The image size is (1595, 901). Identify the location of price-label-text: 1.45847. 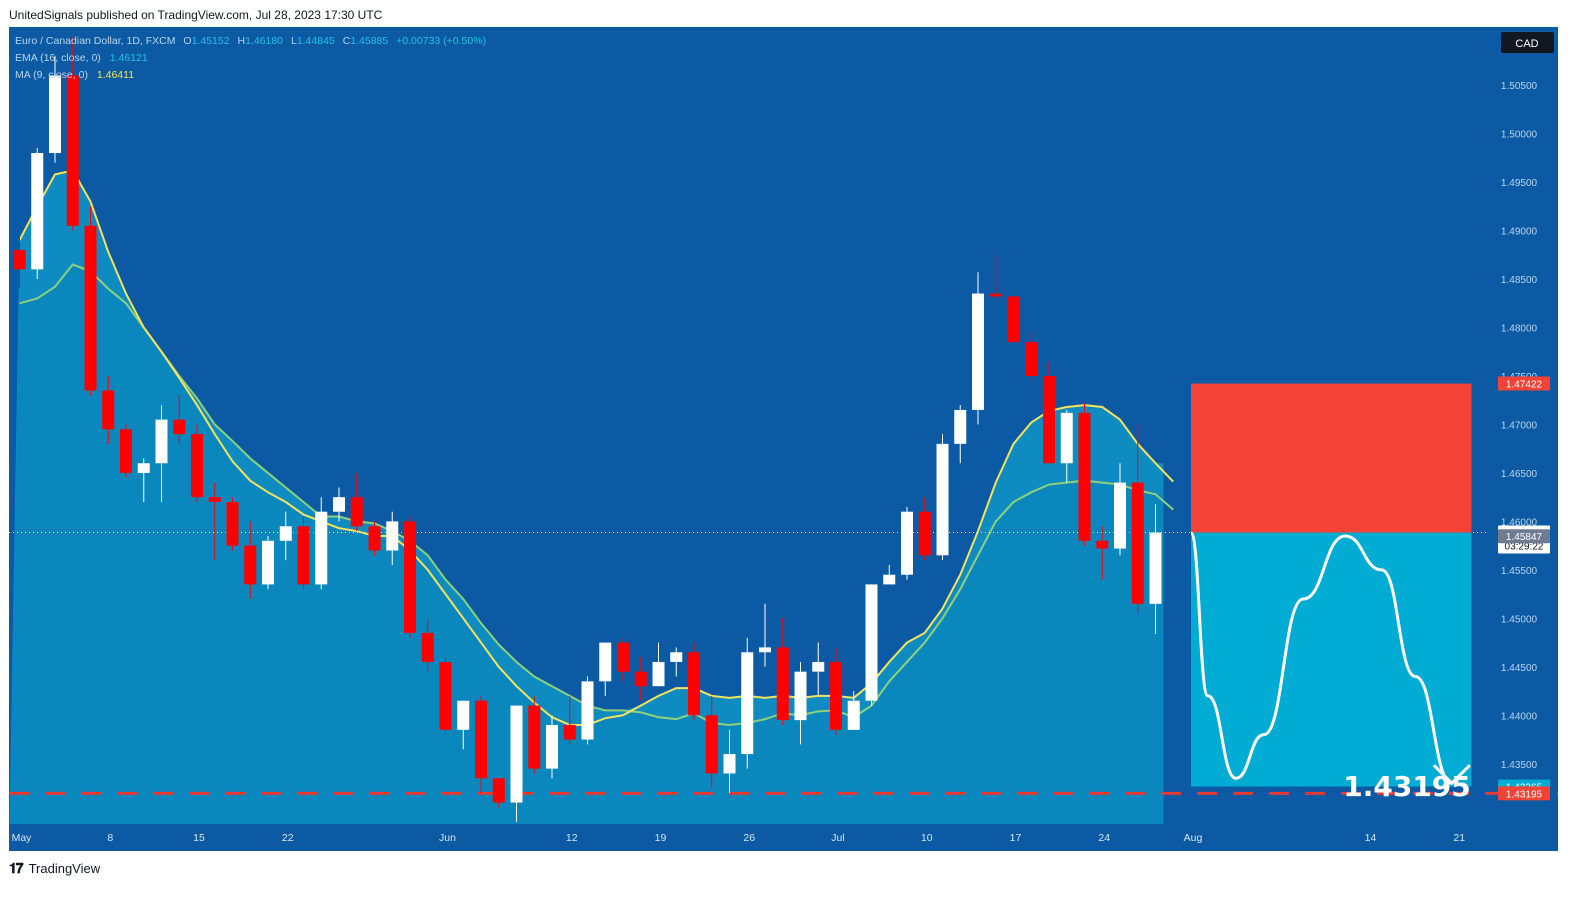
(1524, 537).